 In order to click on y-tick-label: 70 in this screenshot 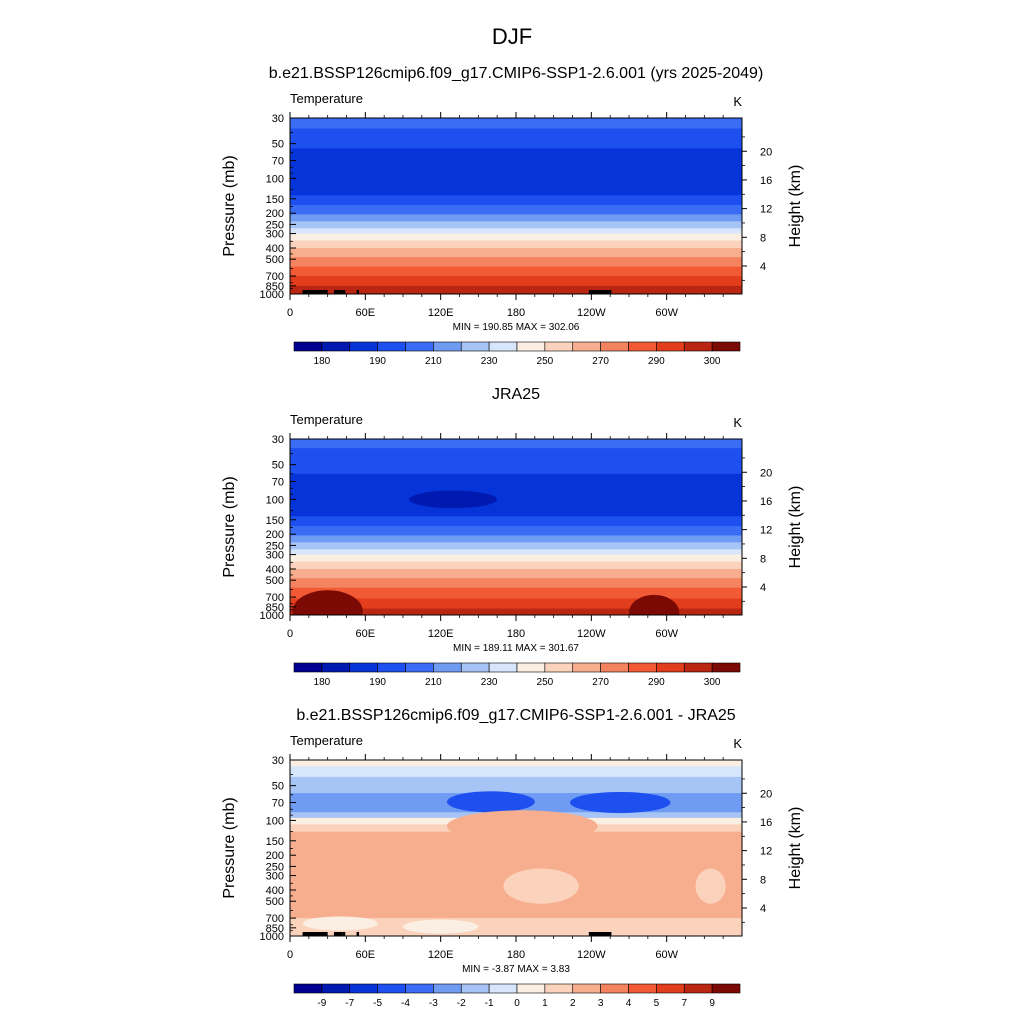, I will do `click(278, 804)`.